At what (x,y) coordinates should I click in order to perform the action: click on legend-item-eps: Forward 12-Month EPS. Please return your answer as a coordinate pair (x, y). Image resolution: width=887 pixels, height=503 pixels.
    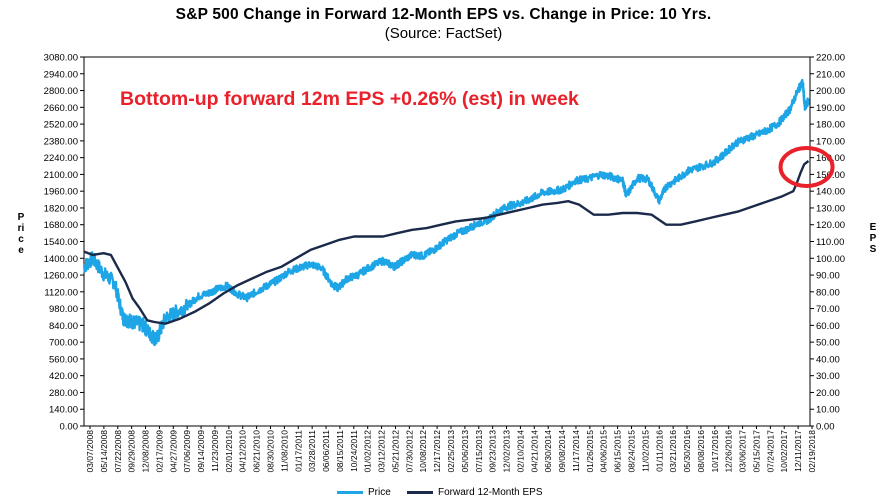
    Looking at the image, I should click on (475, 492).